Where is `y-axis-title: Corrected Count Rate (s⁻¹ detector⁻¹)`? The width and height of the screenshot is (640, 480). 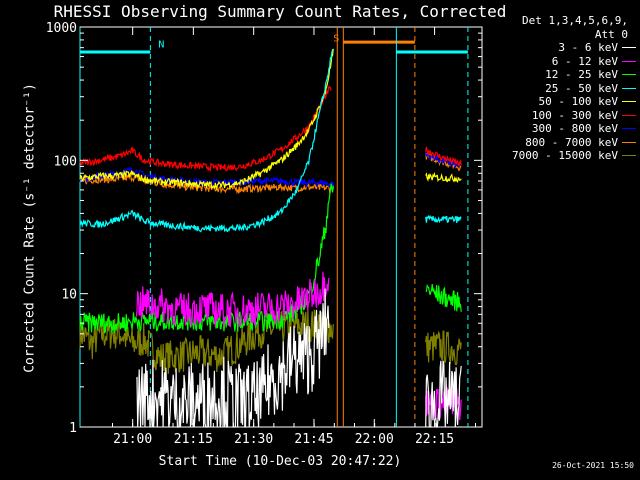
y-axis-title: Corrected Count Rate (s⁻¹ detector⁻¹) is located at coordinates (30, 228).